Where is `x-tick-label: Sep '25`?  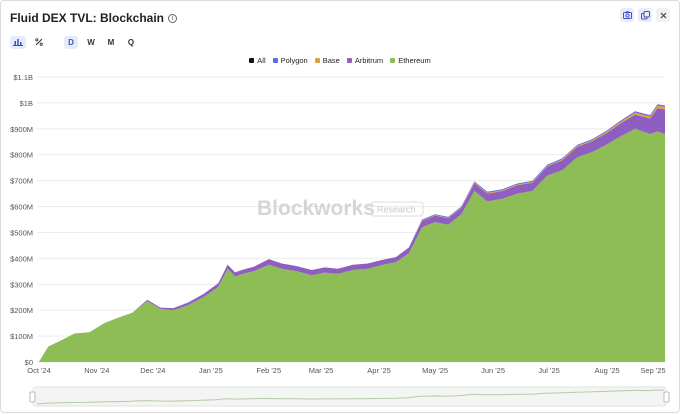 x-tick-label: Sep '25 is located at coordinates (652, 370).